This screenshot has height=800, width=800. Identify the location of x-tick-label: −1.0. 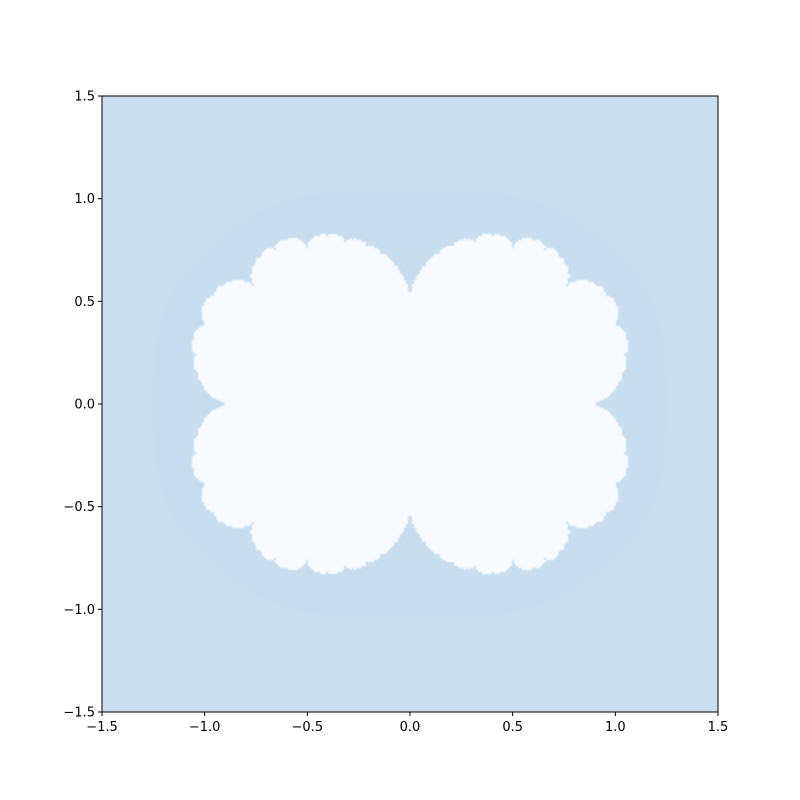
(205, 727).